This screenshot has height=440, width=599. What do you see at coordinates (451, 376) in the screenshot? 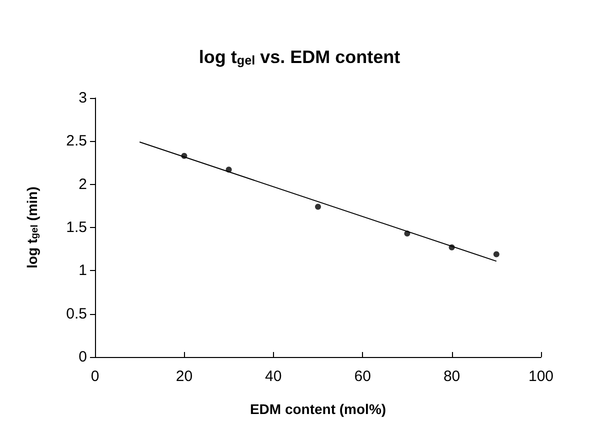
I see `x-tick-label: 80` at bounding box center [451, 376].